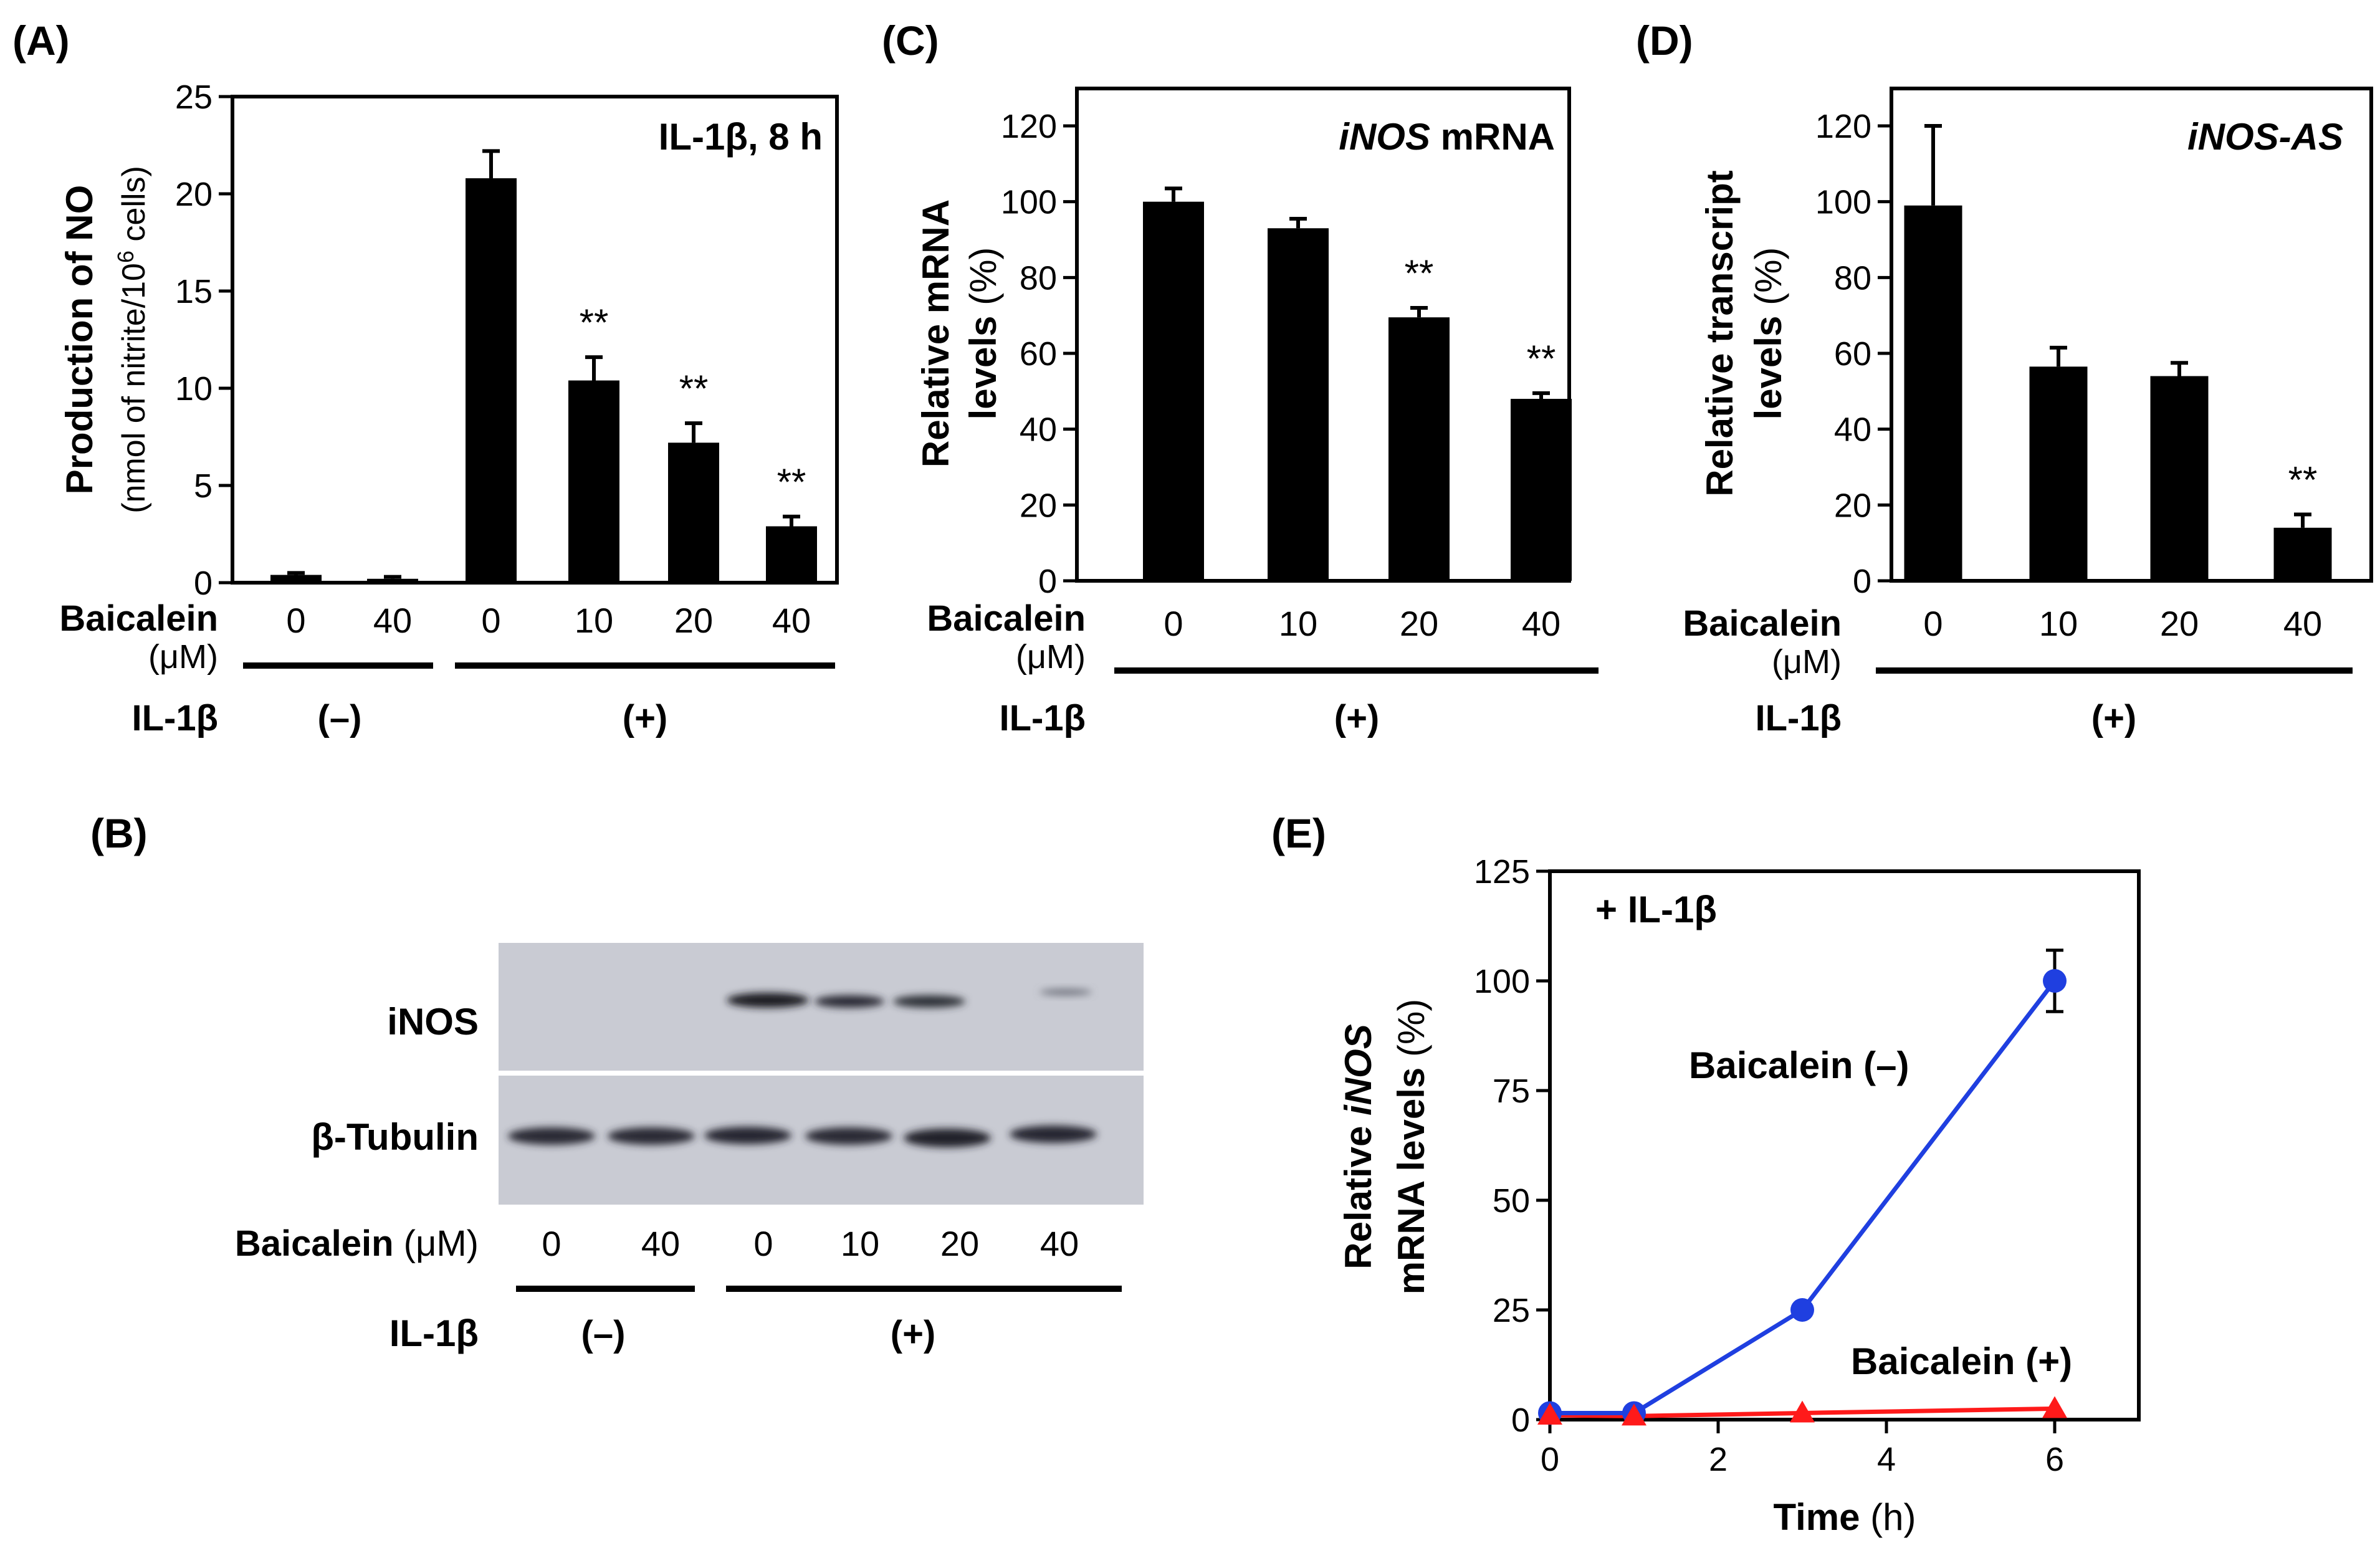 The width and height of the screenshot is (2380, 1548). What do you see at coordinates (1541, 623) in the screenshot?
I see `c-category-3: 40` at bounding box center [1541, 623].